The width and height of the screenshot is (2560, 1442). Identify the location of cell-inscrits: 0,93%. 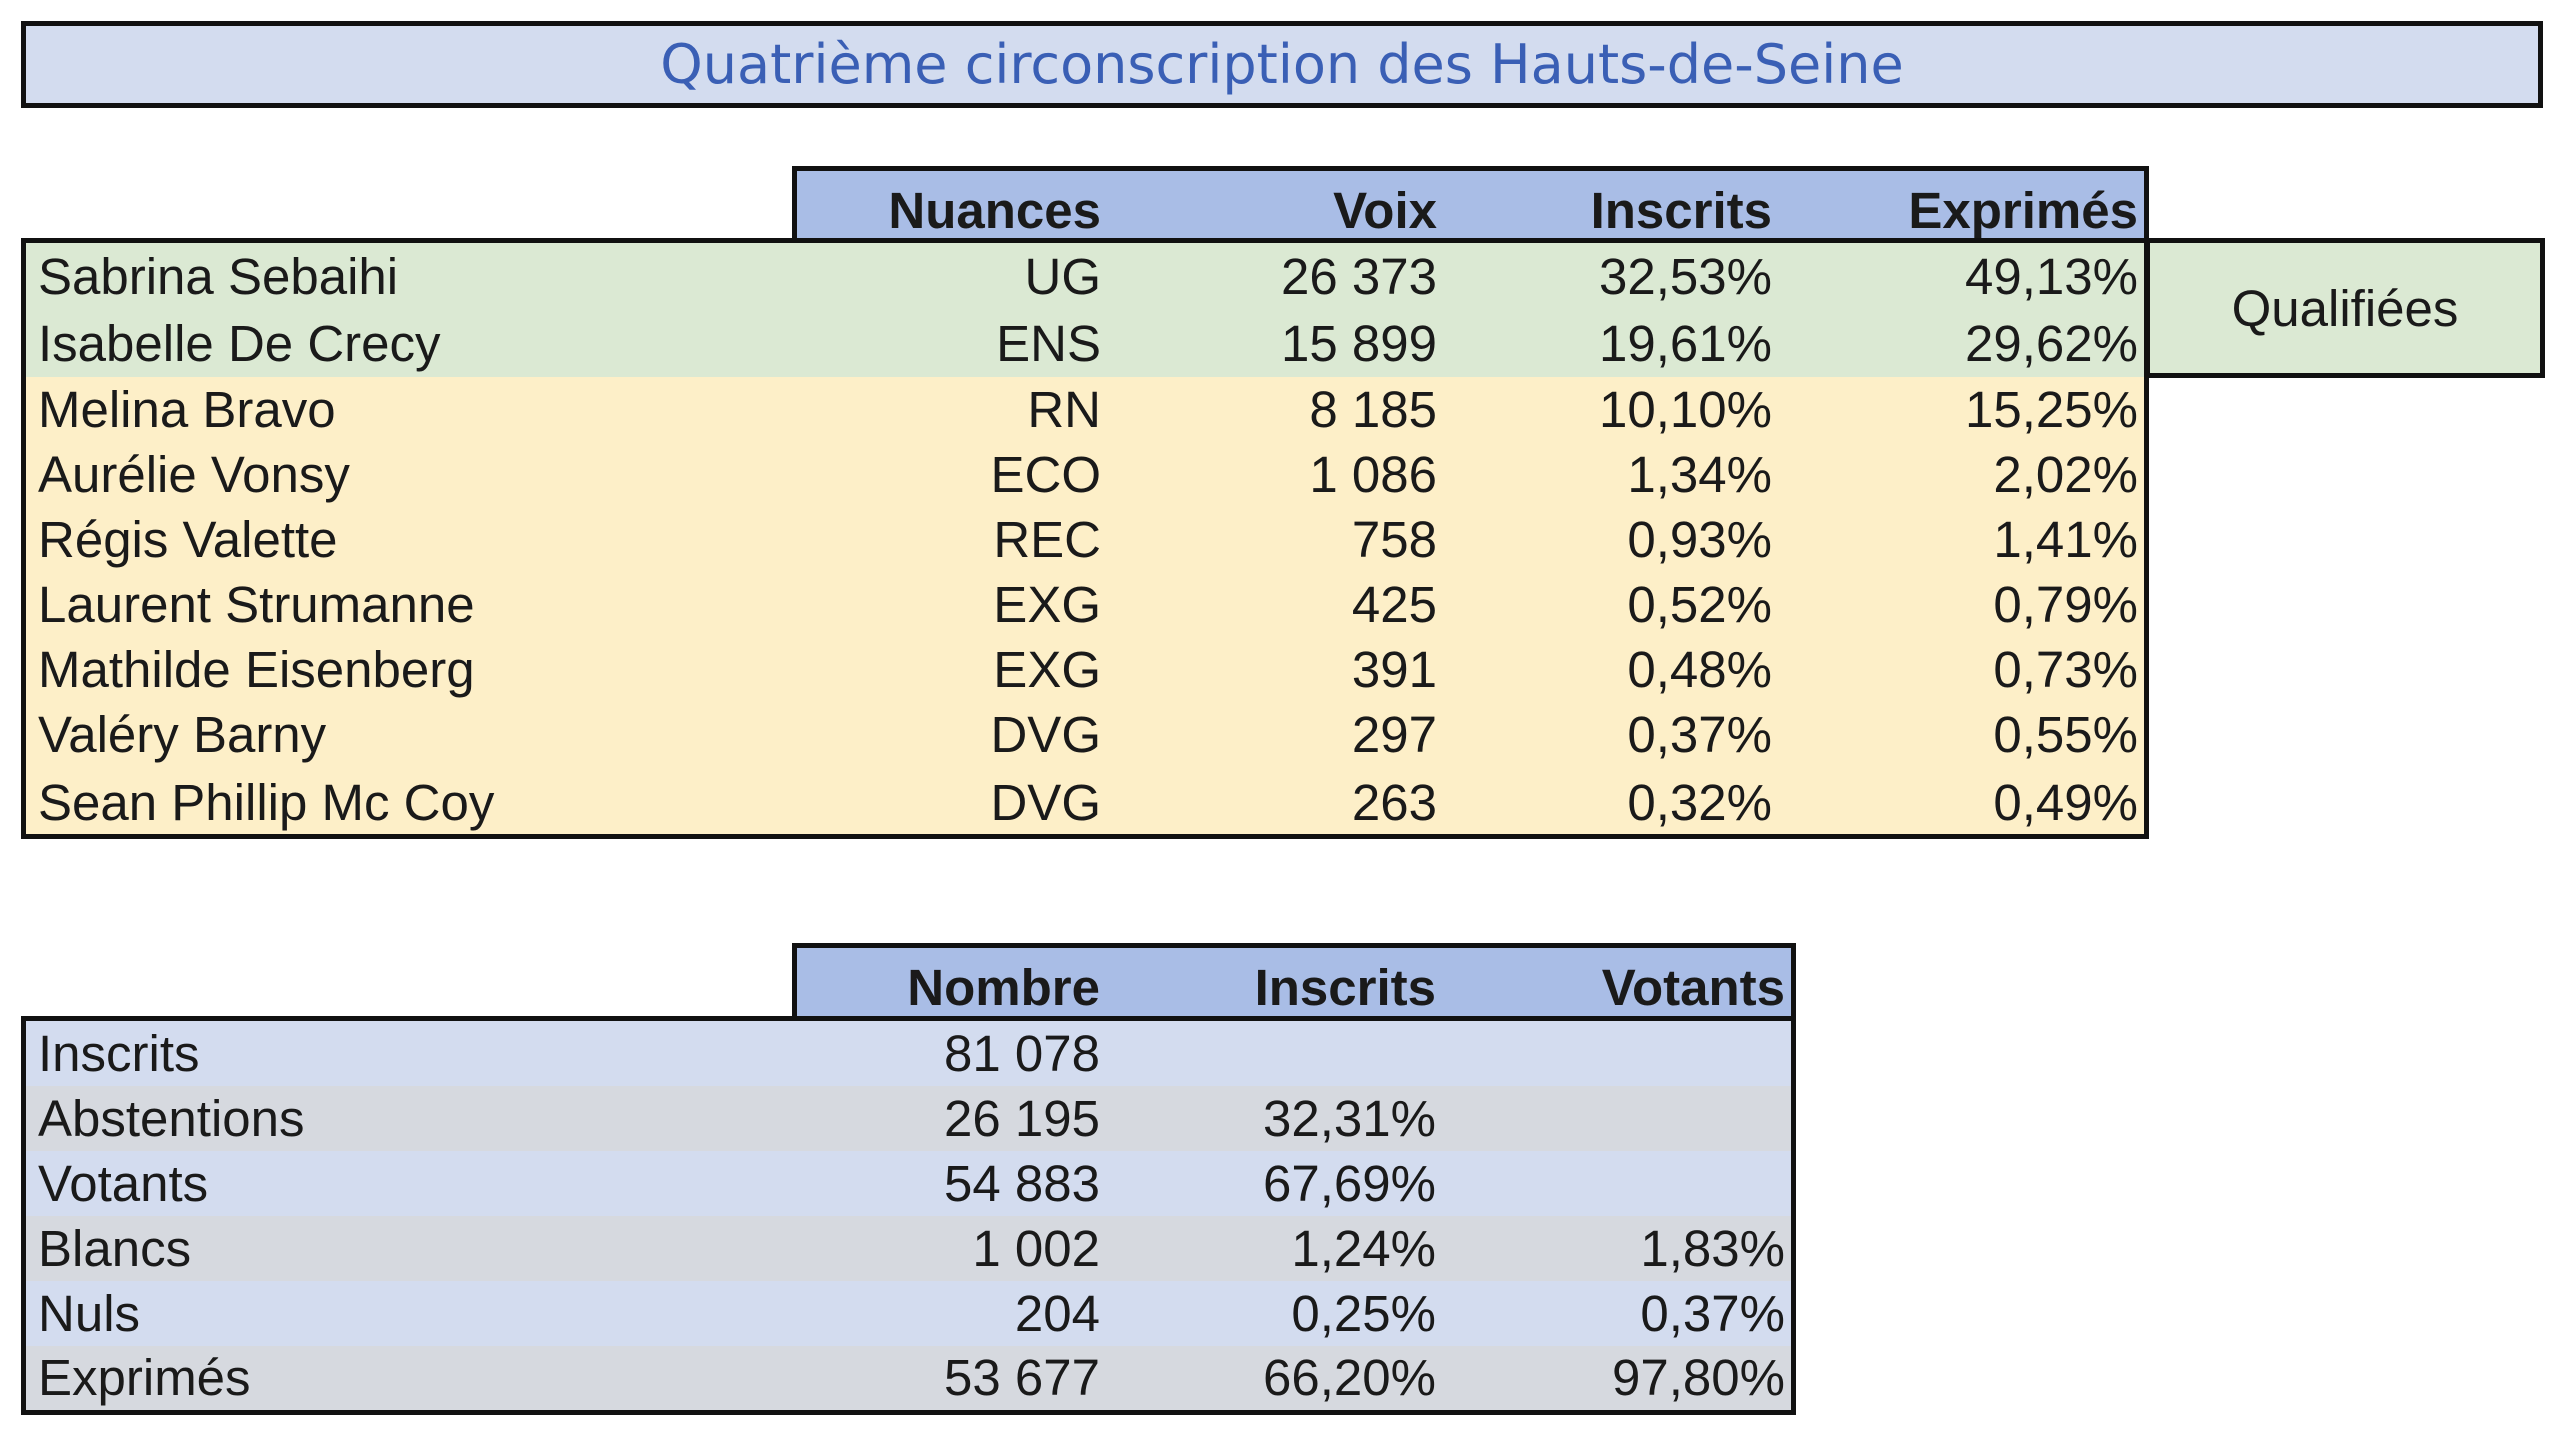
(1699, 539).